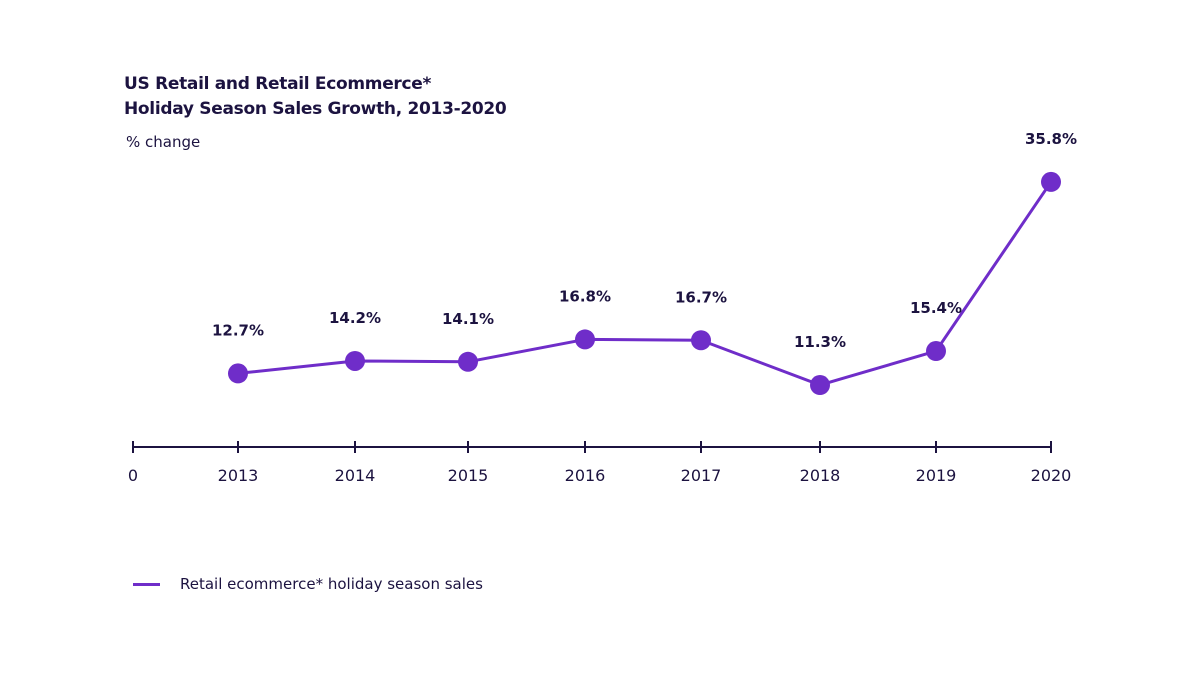  What do you see at coordinates (1051, 475) in the screenshot?
I see `x-tick-label: 2020` at bounding box center [1051, 475].